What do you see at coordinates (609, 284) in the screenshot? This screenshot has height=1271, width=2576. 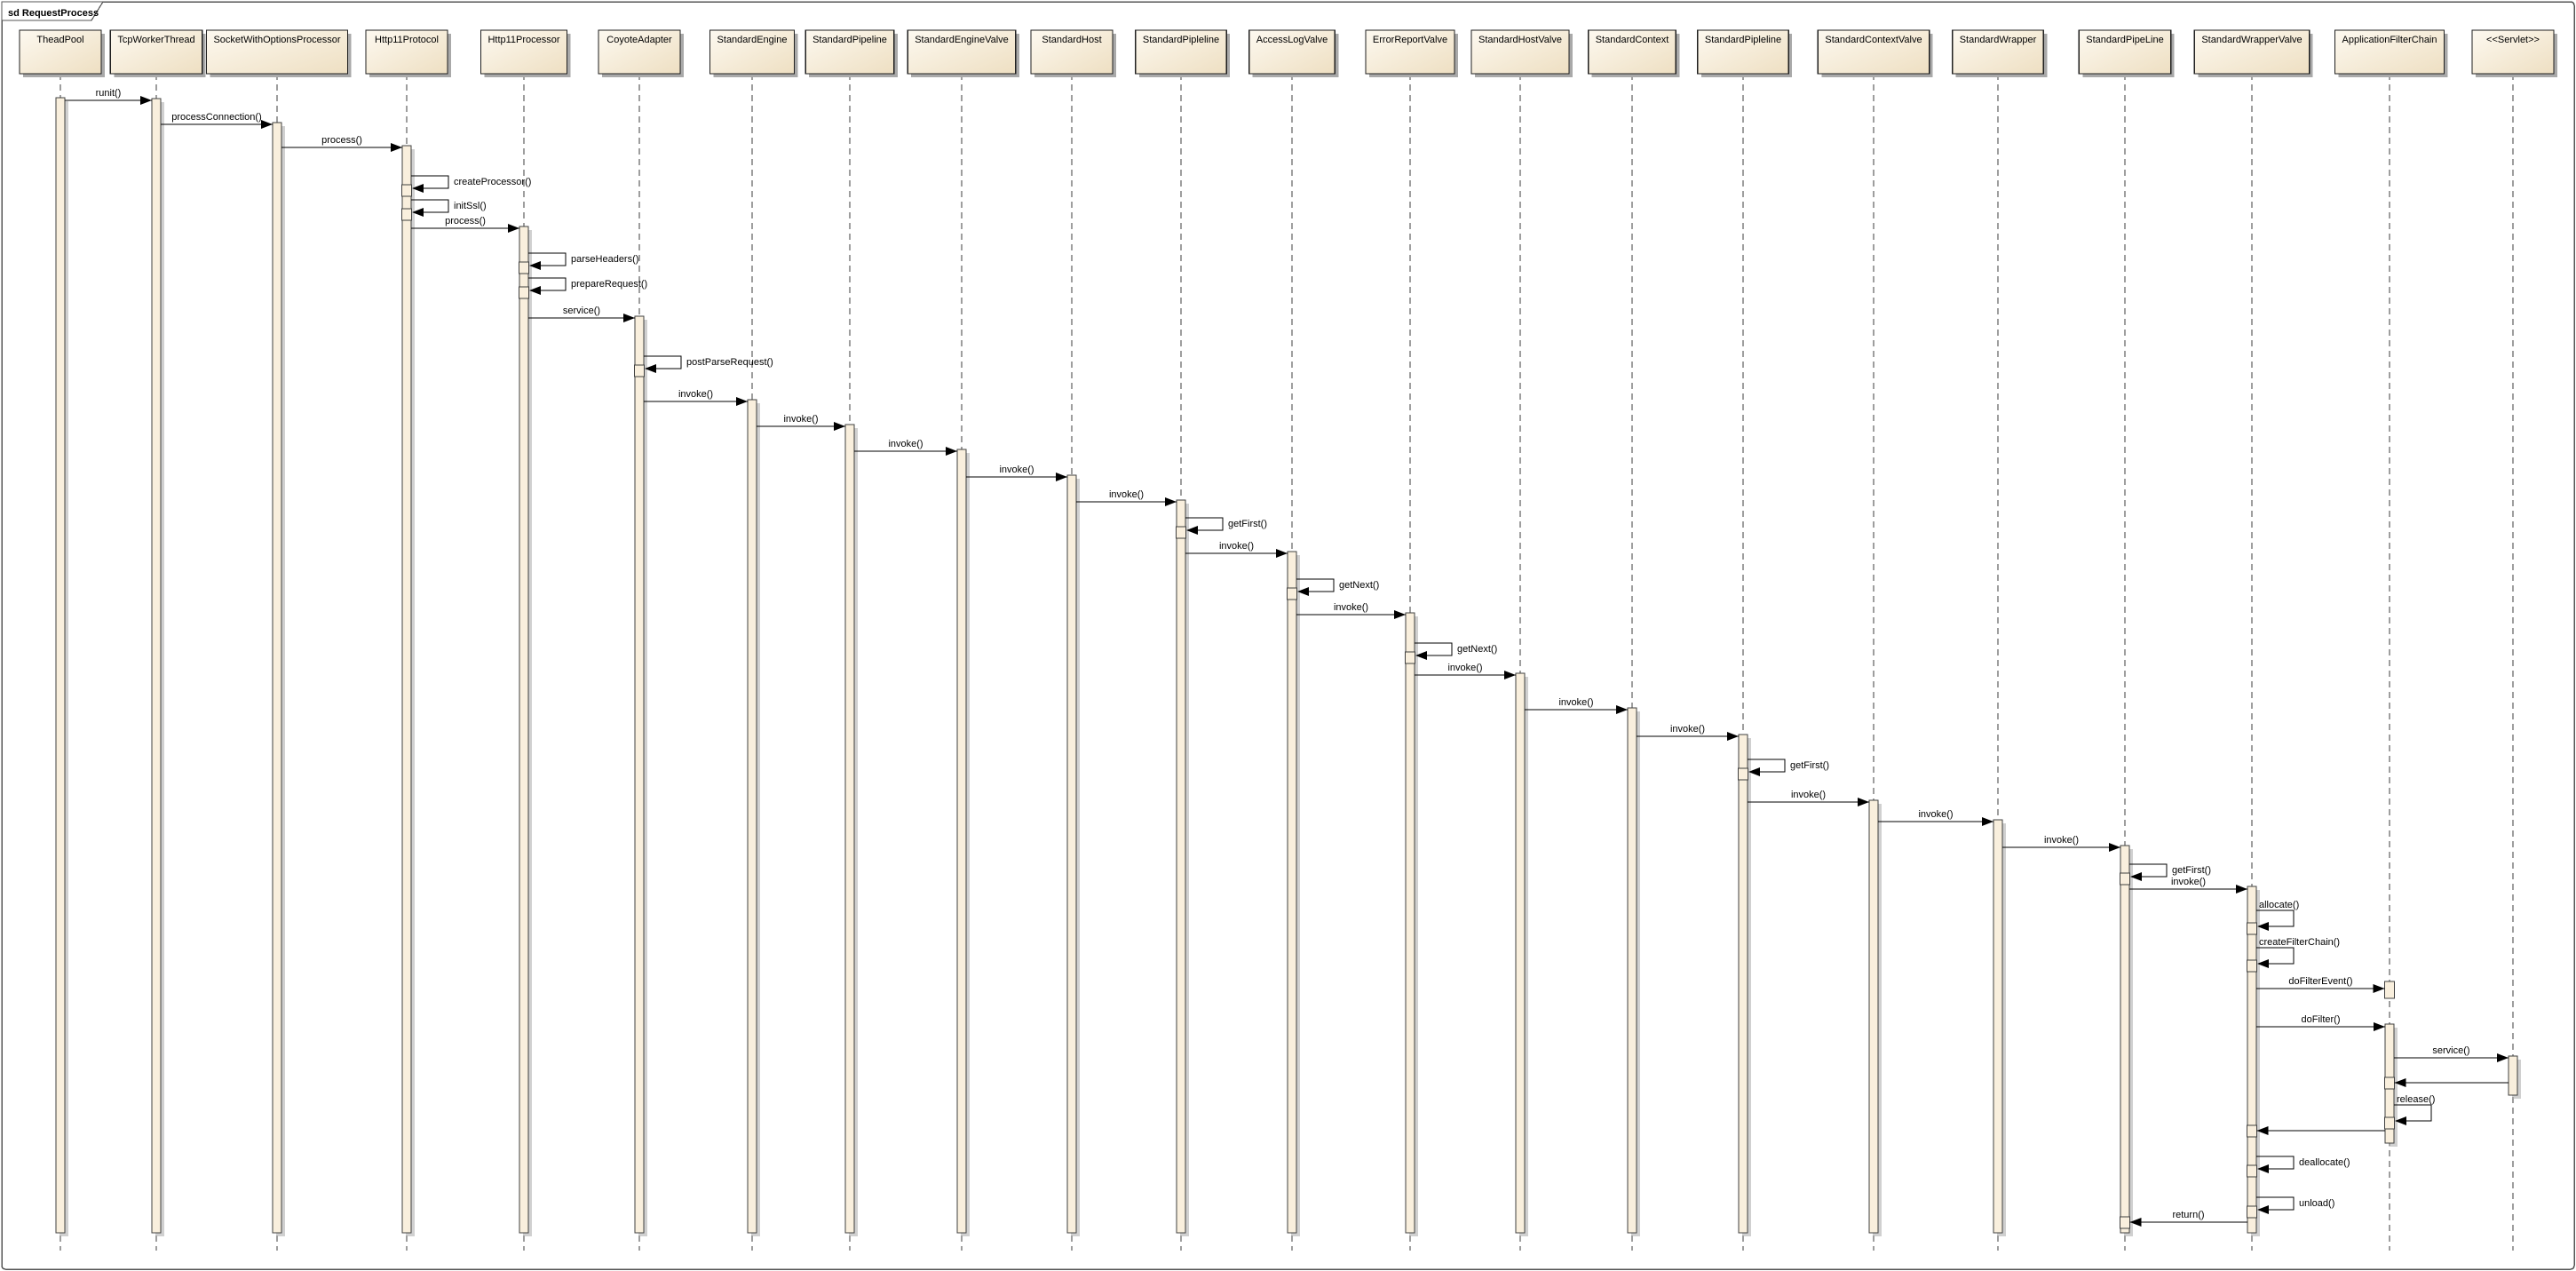 I see `message-label: prepareRequest()` at bounding box center [609, 284].